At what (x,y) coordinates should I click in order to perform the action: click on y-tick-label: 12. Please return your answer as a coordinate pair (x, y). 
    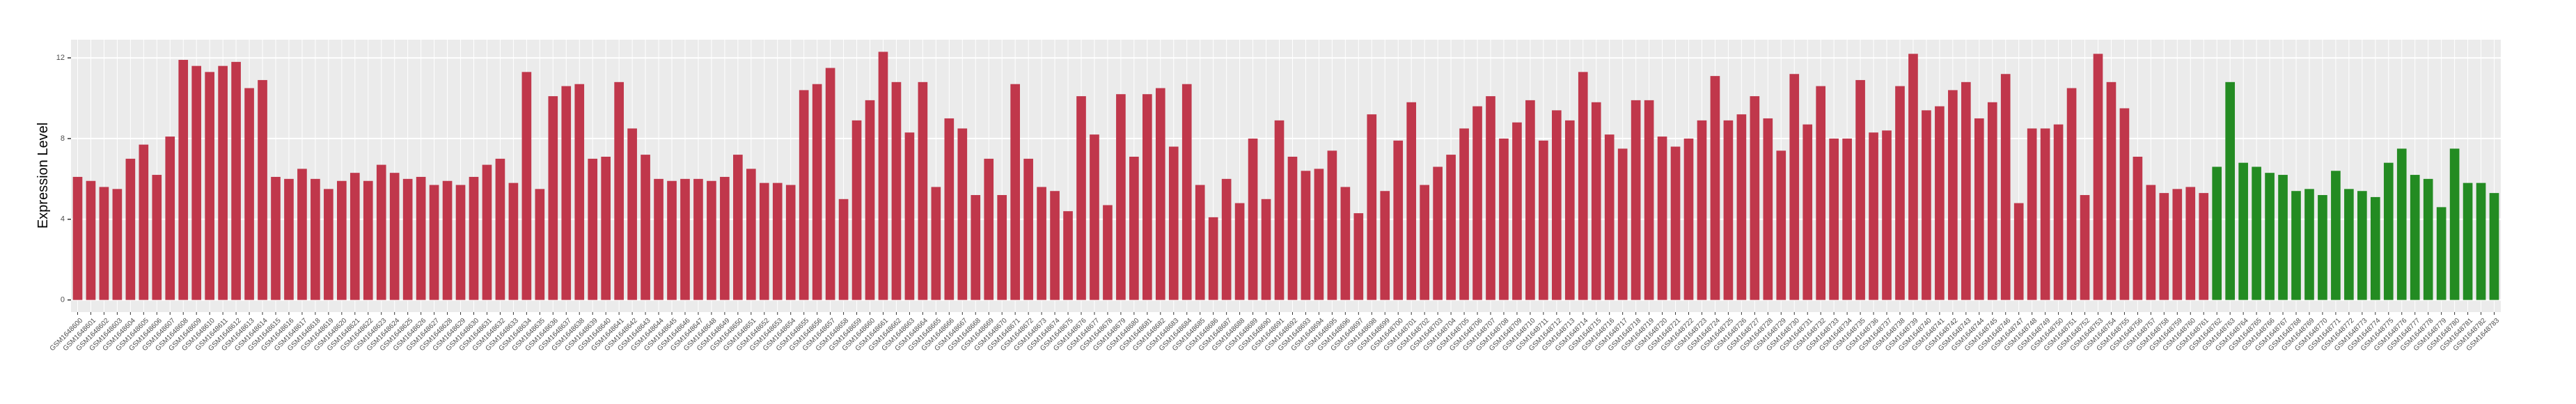
    Looking at the image, I should click on (60, 58).